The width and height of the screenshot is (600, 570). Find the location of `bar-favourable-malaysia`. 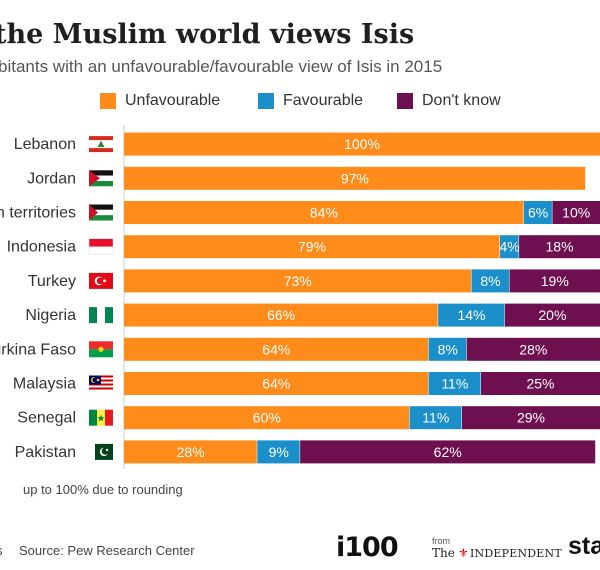

bar-favourable-malaysia is located at coordinates (454, 383).